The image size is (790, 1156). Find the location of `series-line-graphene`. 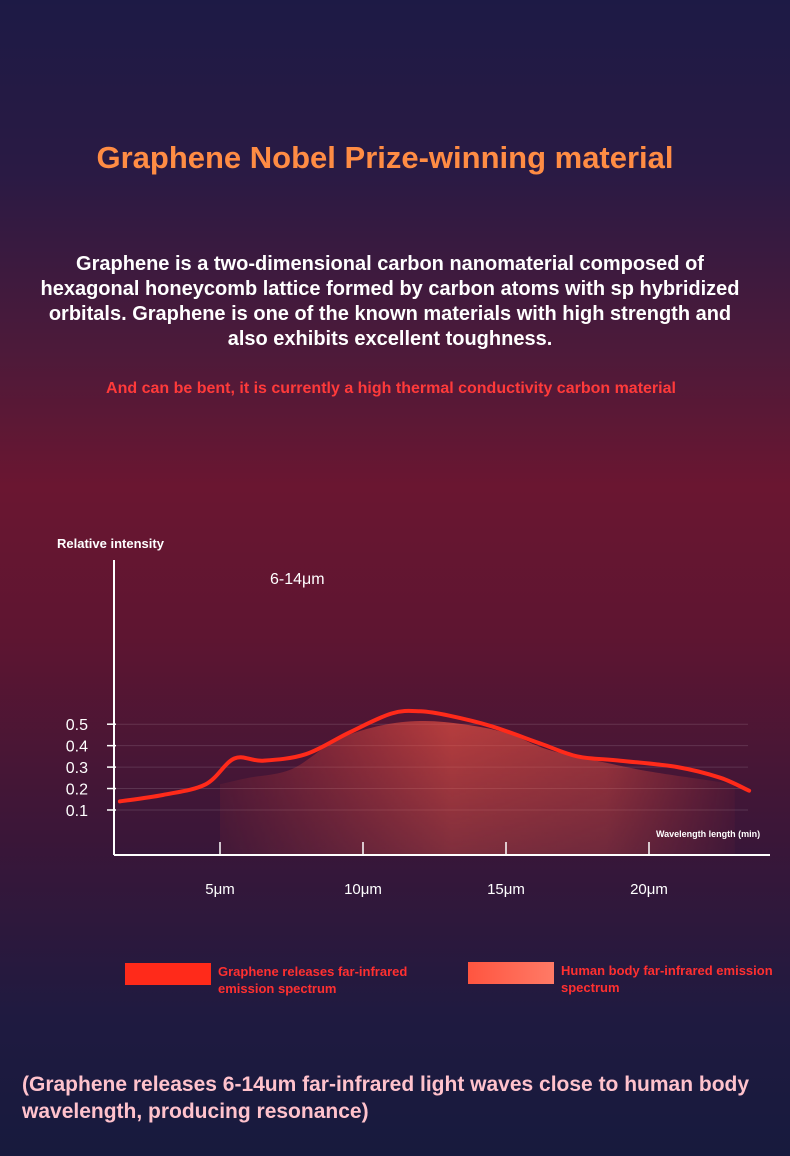

series-line-graphene is located at coordinates (434, 756).